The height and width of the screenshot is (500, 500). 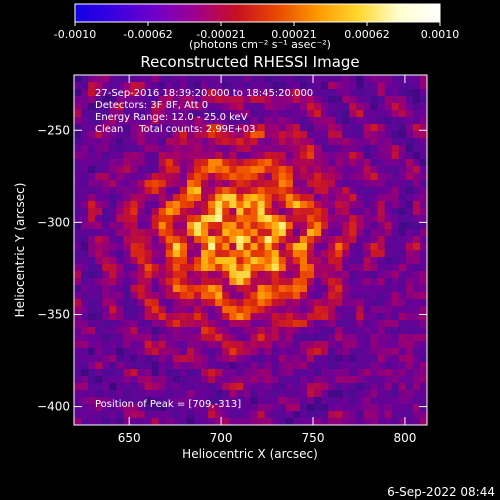 I want to click on colorbar-tick-label: 0.00062, so click(x=367, y=34).